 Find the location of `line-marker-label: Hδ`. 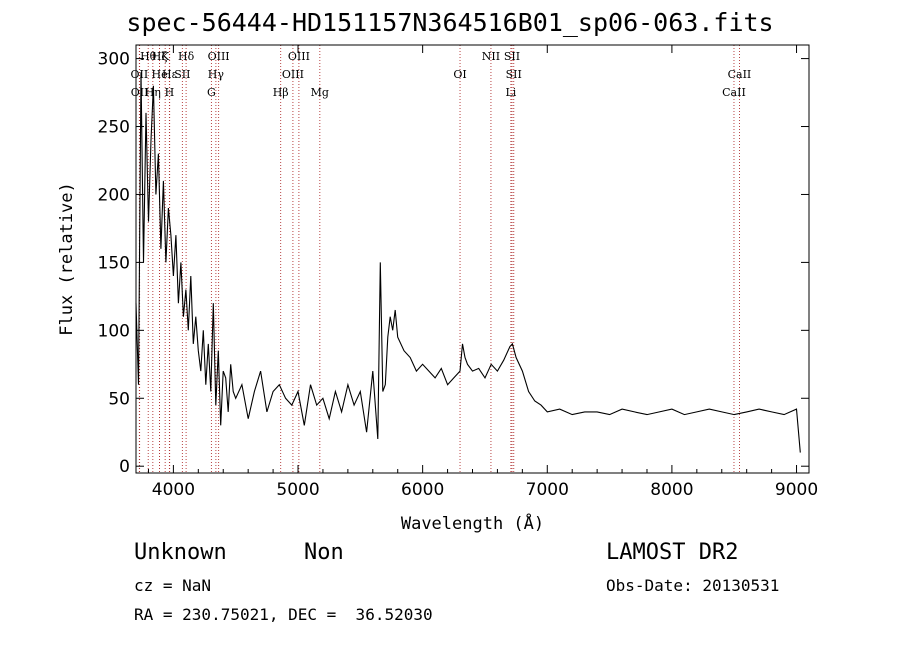

line-marker-label: Hδ is located at coordinates (186, 56).